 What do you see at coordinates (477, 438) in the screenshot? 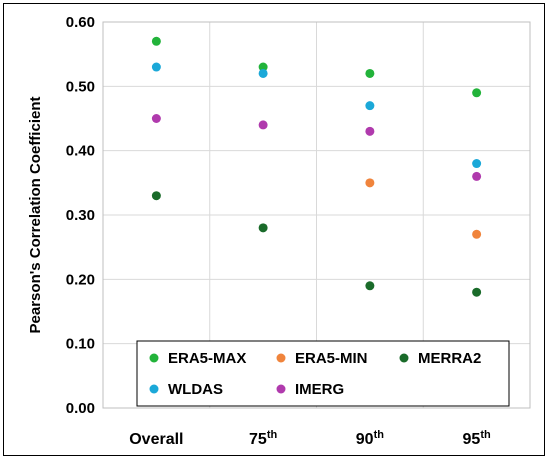
I see `x-tick-label: 95th` at bounding box center [477, 438].